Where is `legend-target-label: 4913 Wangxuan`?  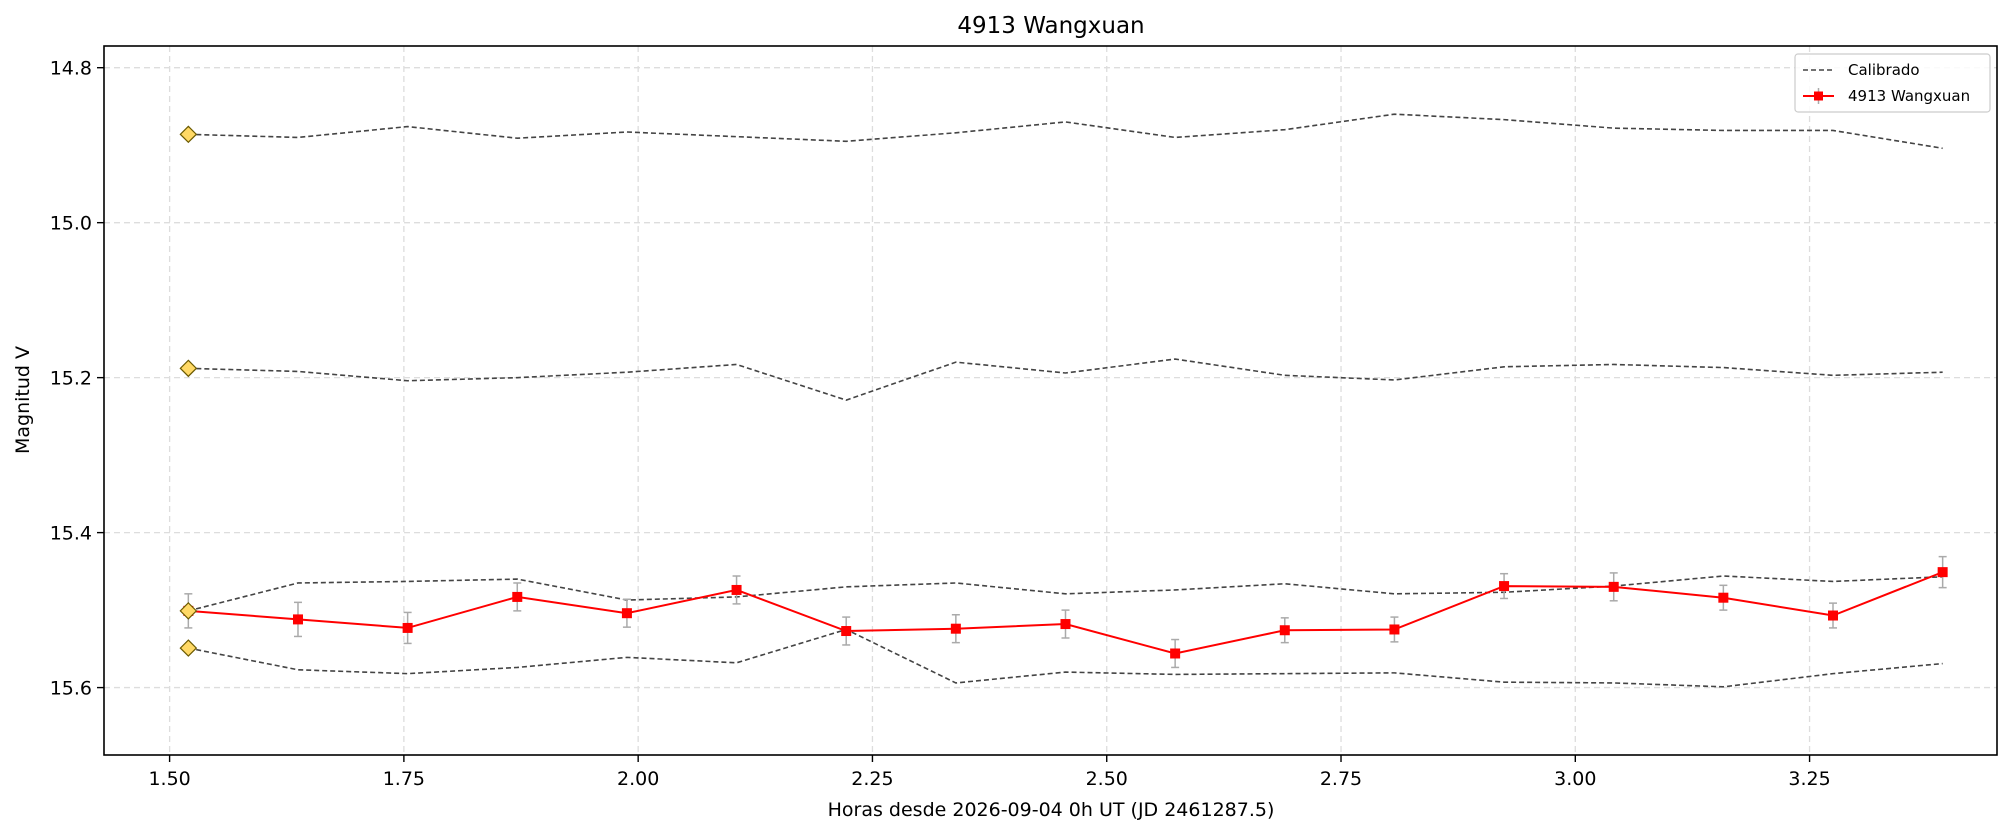
legend-target-label: 4913 Wangxuan is located at coordinates (1909, 96).